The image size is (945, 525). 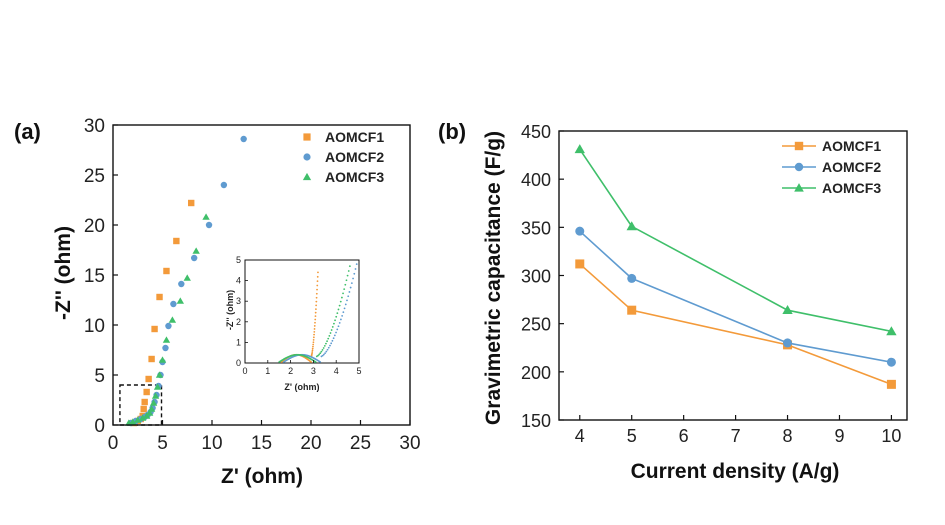 What do you see at coordinates (736, 436) in the screenshot?
I see `x-tick-label: 7` at bounding box center [736, 436].